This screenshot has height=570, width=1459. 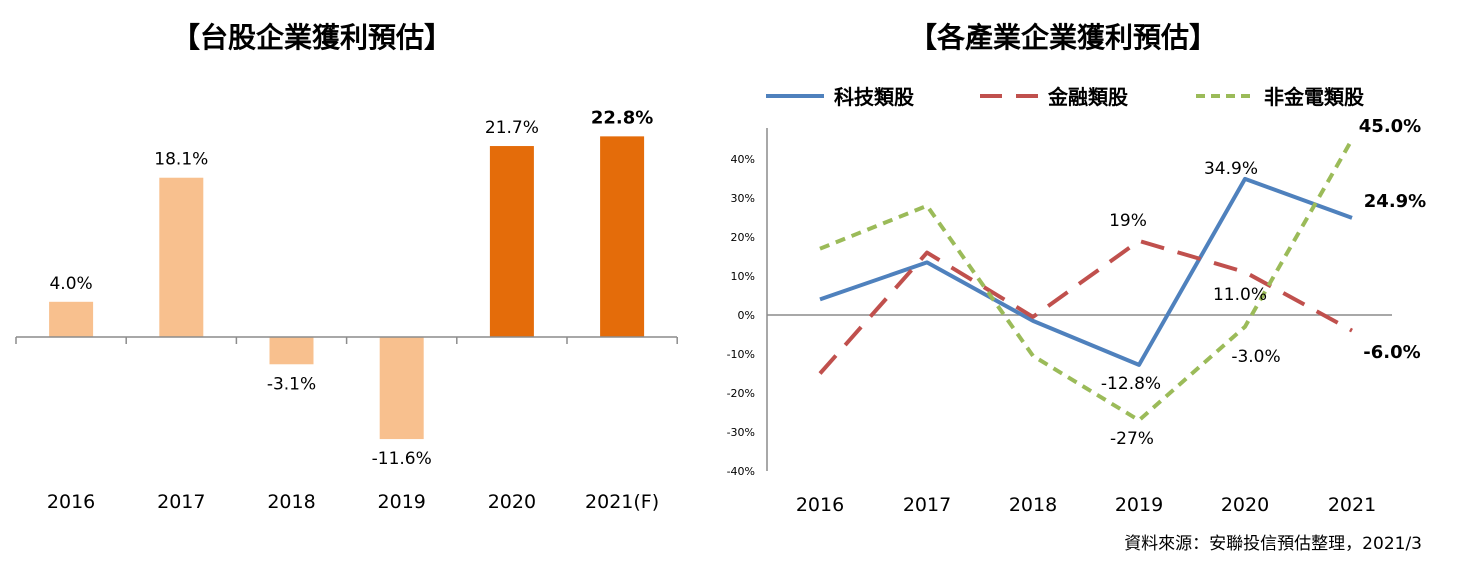 I want to click on y-tick-label: -20%, so click(x=741, y=393).